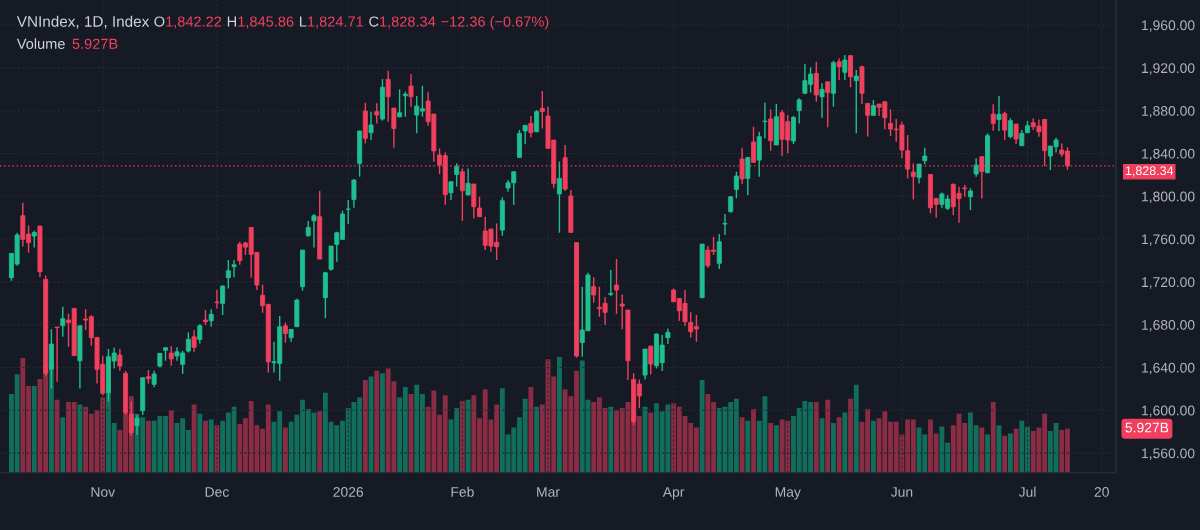  I want to click on x-tick-label: 20, so click(1101, 492).